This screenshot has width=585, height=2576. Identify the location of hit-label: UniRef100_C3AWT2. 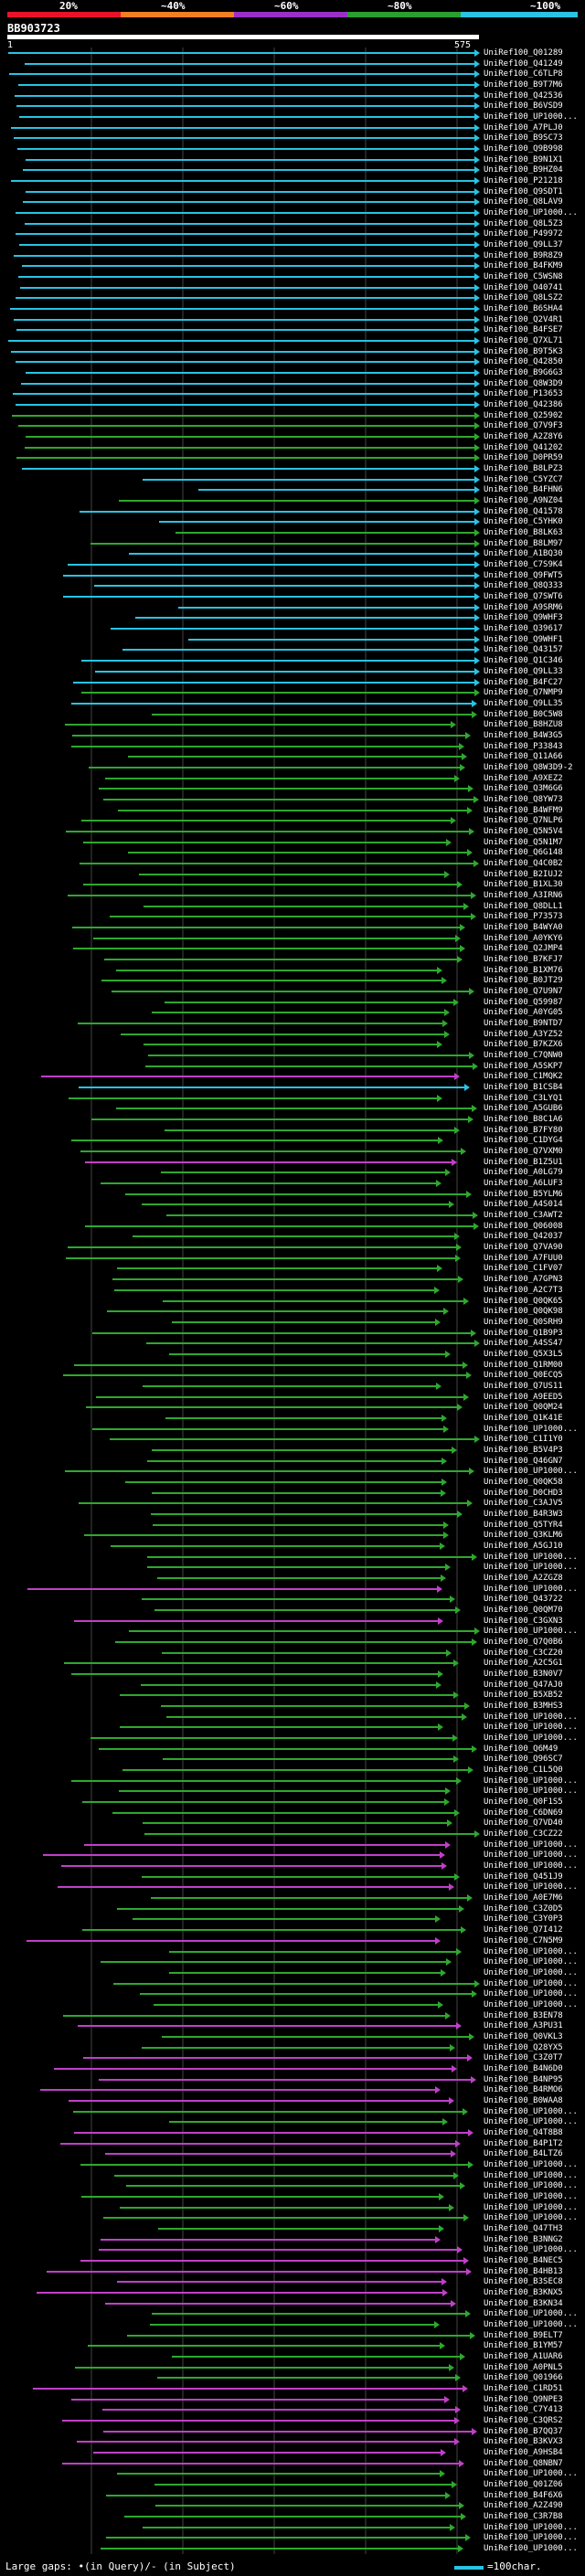
(523, 1215).